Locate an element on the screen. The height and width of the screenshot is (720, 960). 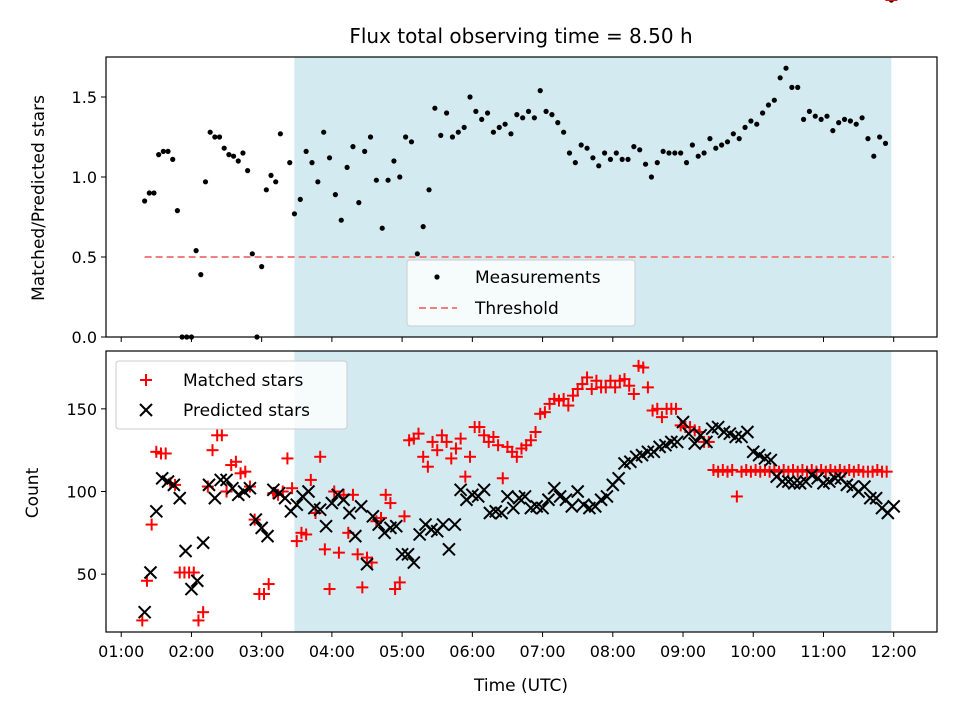
top-legend: Measurements Threshold is located at coordinates (521, 293).